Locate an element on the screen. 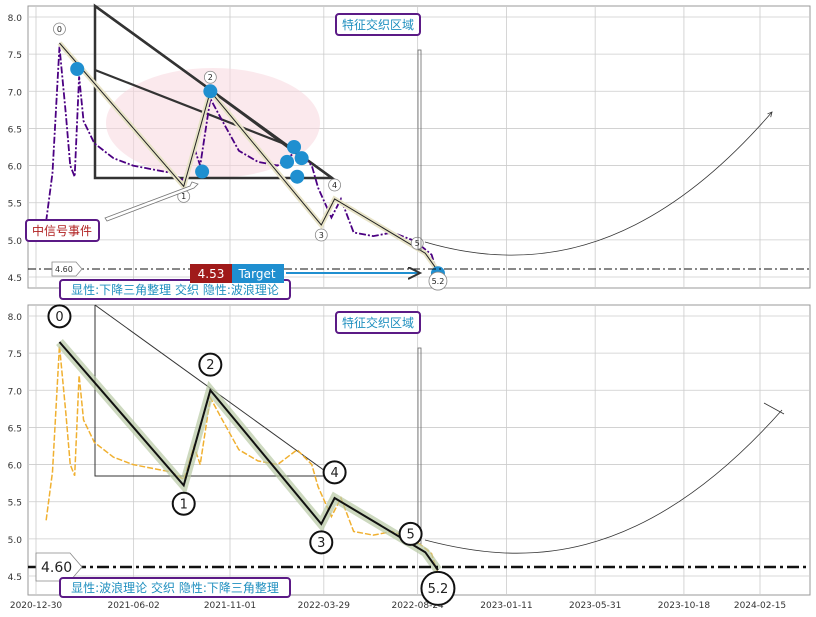 This screenshot has height=617, width=816. bottom-level-tag-shape is located at coordinates (59, 567).